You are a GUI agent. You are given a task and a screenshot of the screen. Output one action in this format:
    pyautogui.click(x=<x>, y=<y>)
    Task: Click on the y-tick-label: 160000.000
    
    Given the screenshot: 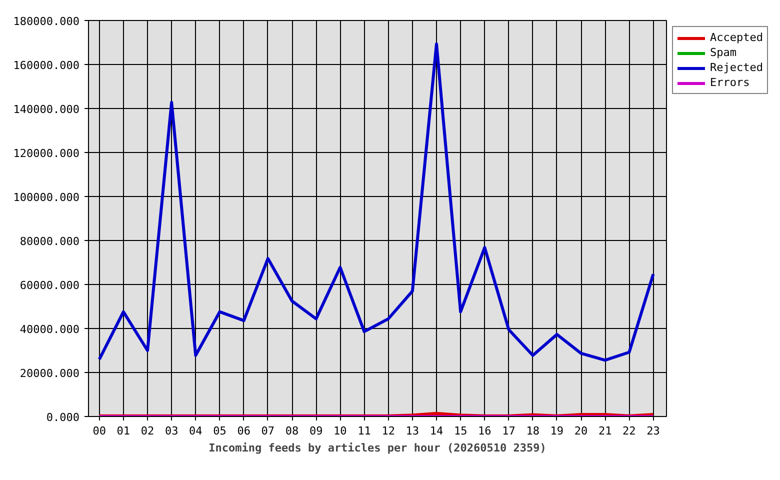 What is the action you would take?
    pyautogui.click(x=46, y=65)
    